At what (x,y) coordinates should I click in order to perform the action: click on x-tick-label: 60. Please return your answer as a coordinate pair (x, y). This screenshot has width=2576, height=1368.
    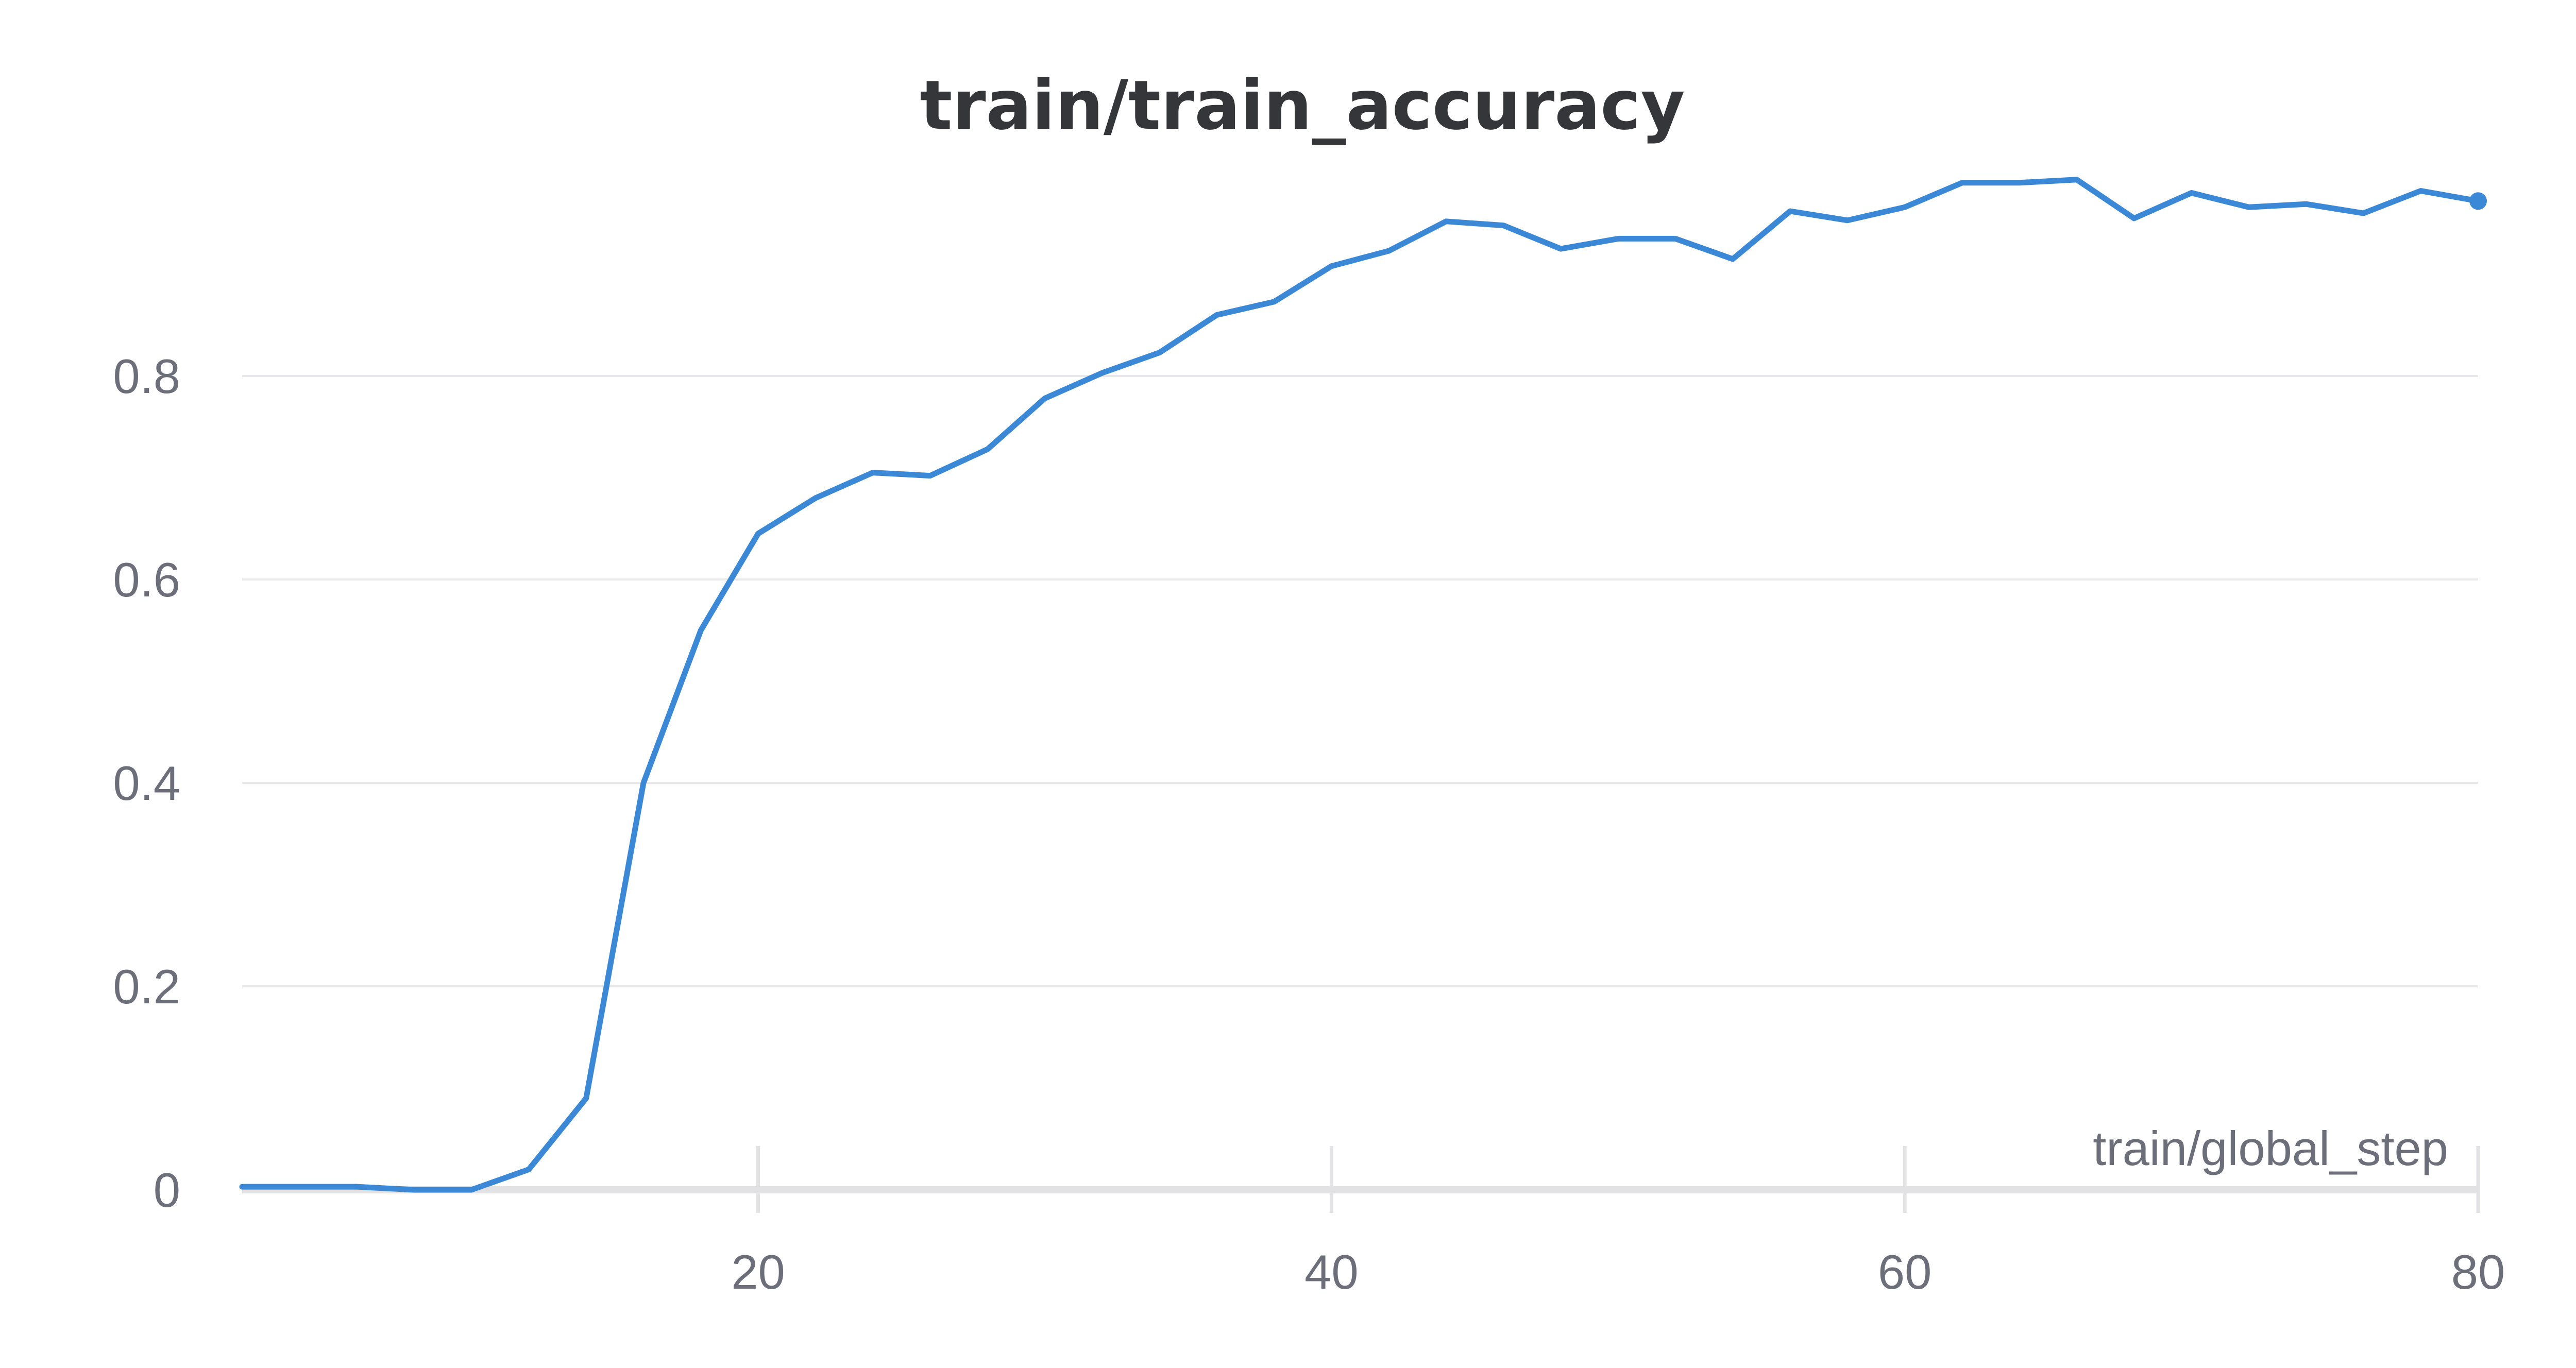
    Looking at the image, I should click on (1905, 1272).